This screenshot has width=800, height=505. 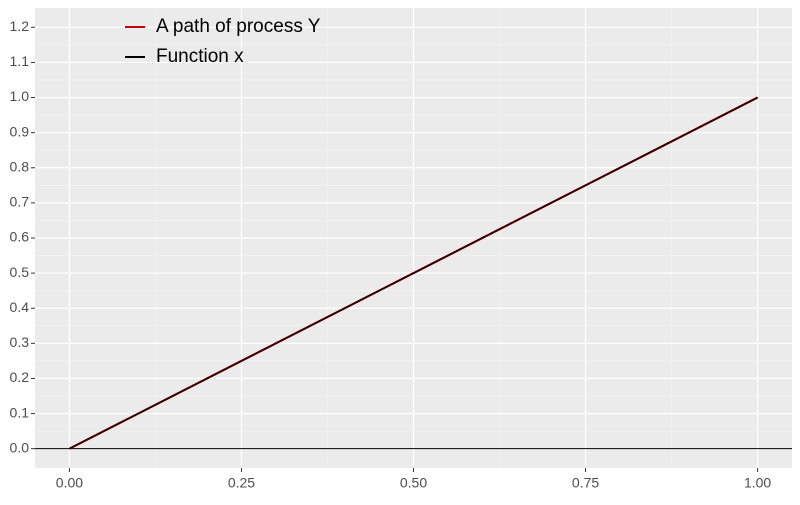 What do you see at coordinates (20, 166) in the screenshot?
I see `y-tick-label: 0.8` at bounding box center [20, 166].